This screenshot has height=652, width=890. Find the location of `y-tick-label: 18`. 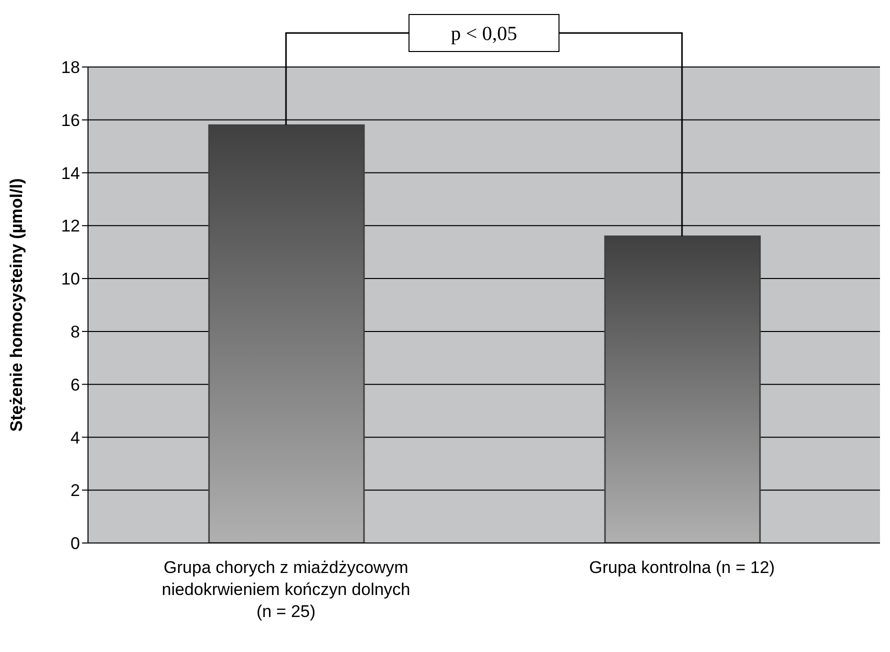

y-tick-label: 18 is located at coordinates (70, 68).